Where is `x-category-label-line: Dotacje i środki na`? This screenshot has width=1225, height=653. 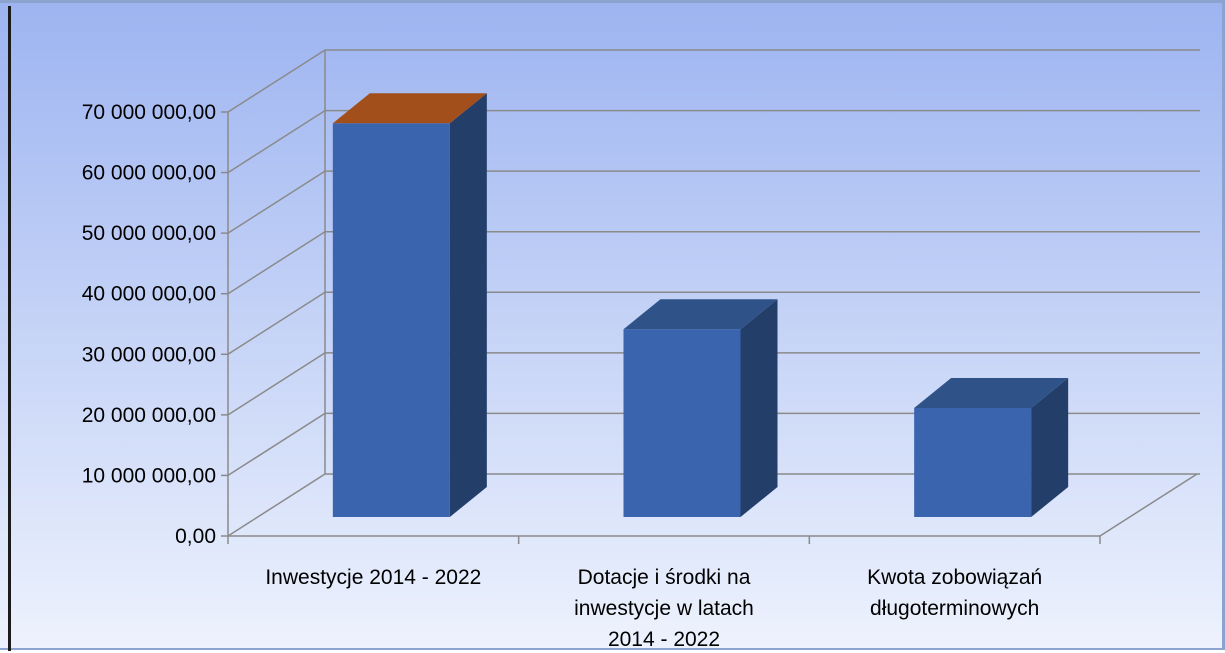
x-category-label-line: Dotacje i środki na is located at coordinates (664, 577).